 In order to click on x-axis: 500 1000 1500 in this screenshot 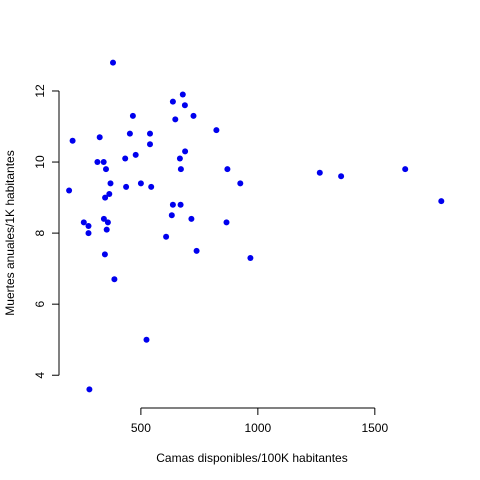, I will do `click(260, 421)`.